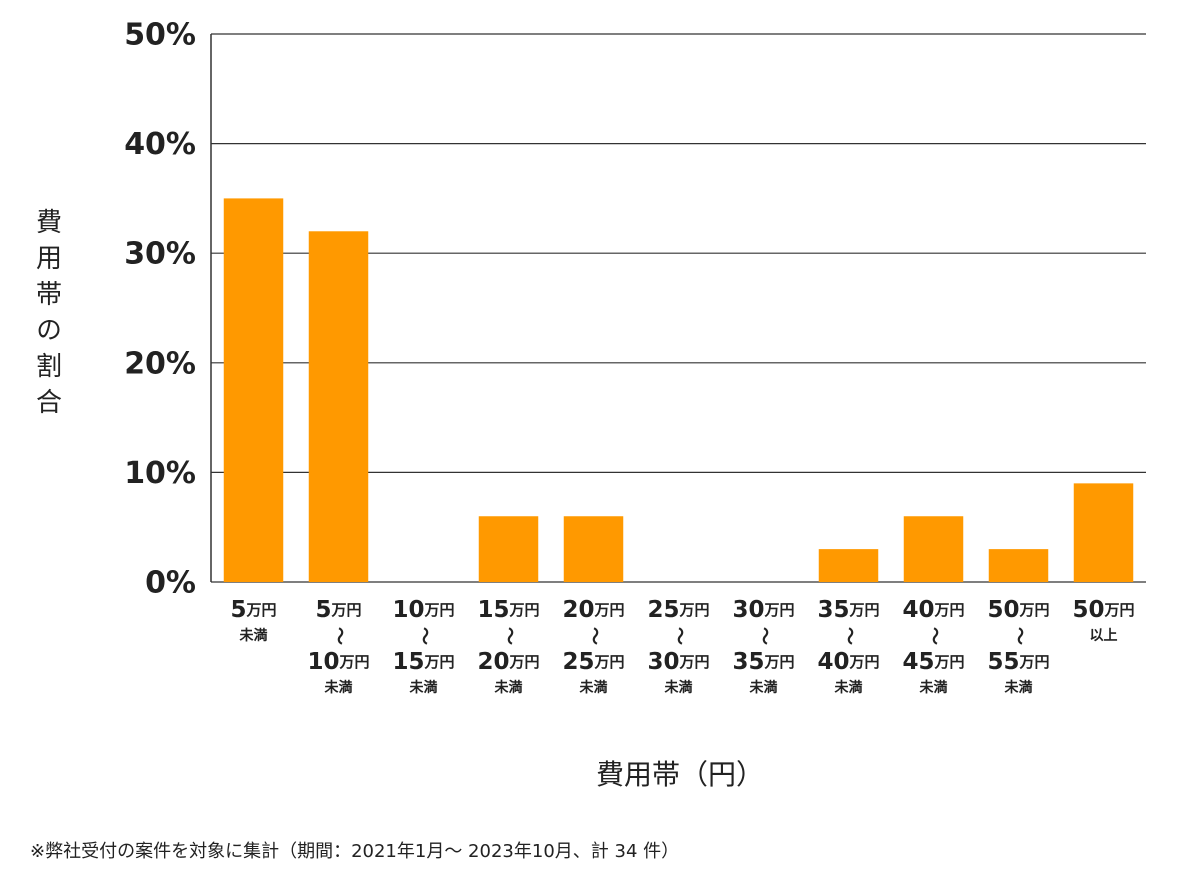  Describe the element at coordinates (1018, 662) in the screenshot. I see `x-tick-label: 55万円` at that location.